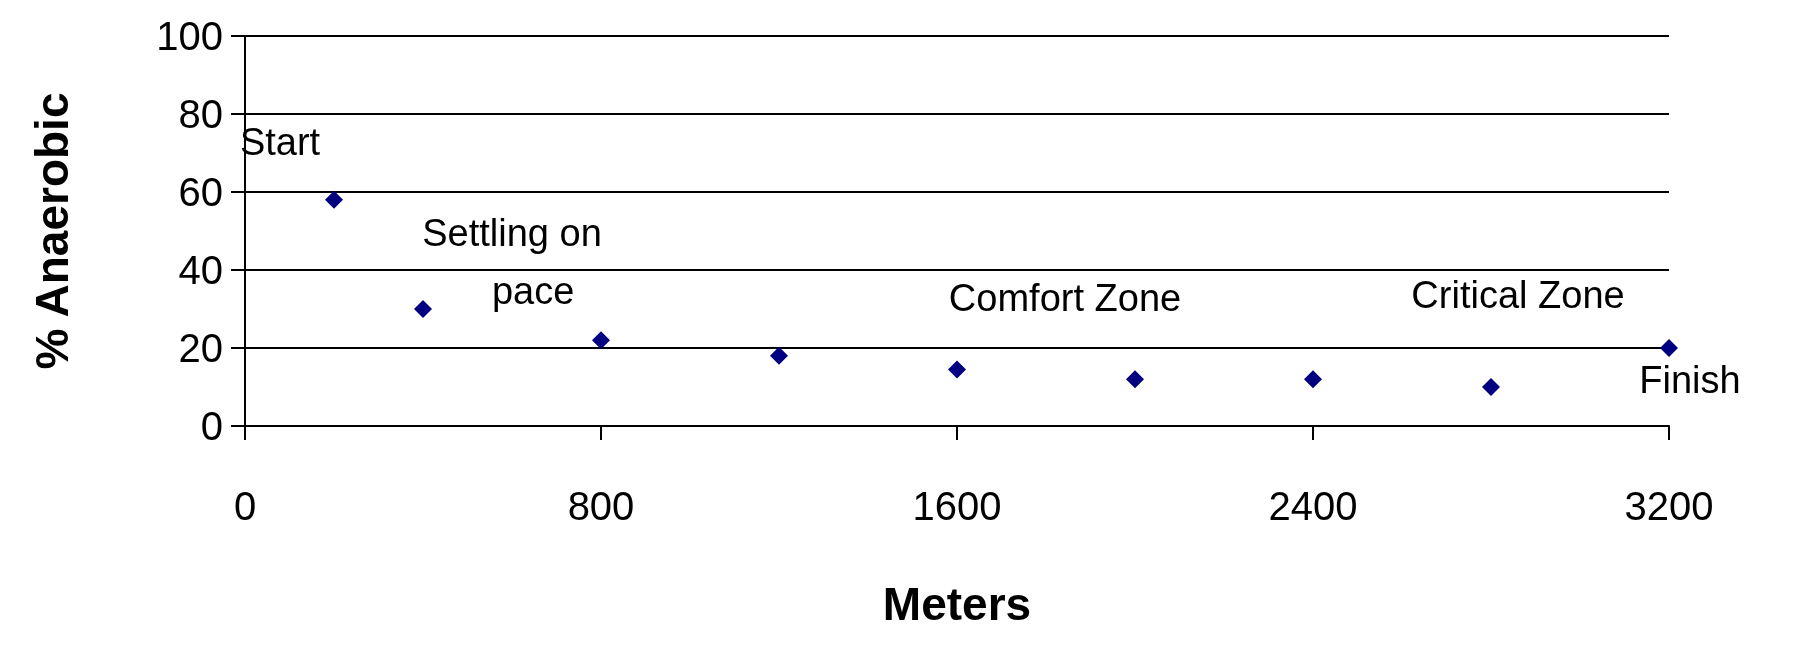 This screenshot has width=1817, height=670. Describe the element at coordinates (1690, 380) in the screenshot. I see `annotation: Finish` at that location.